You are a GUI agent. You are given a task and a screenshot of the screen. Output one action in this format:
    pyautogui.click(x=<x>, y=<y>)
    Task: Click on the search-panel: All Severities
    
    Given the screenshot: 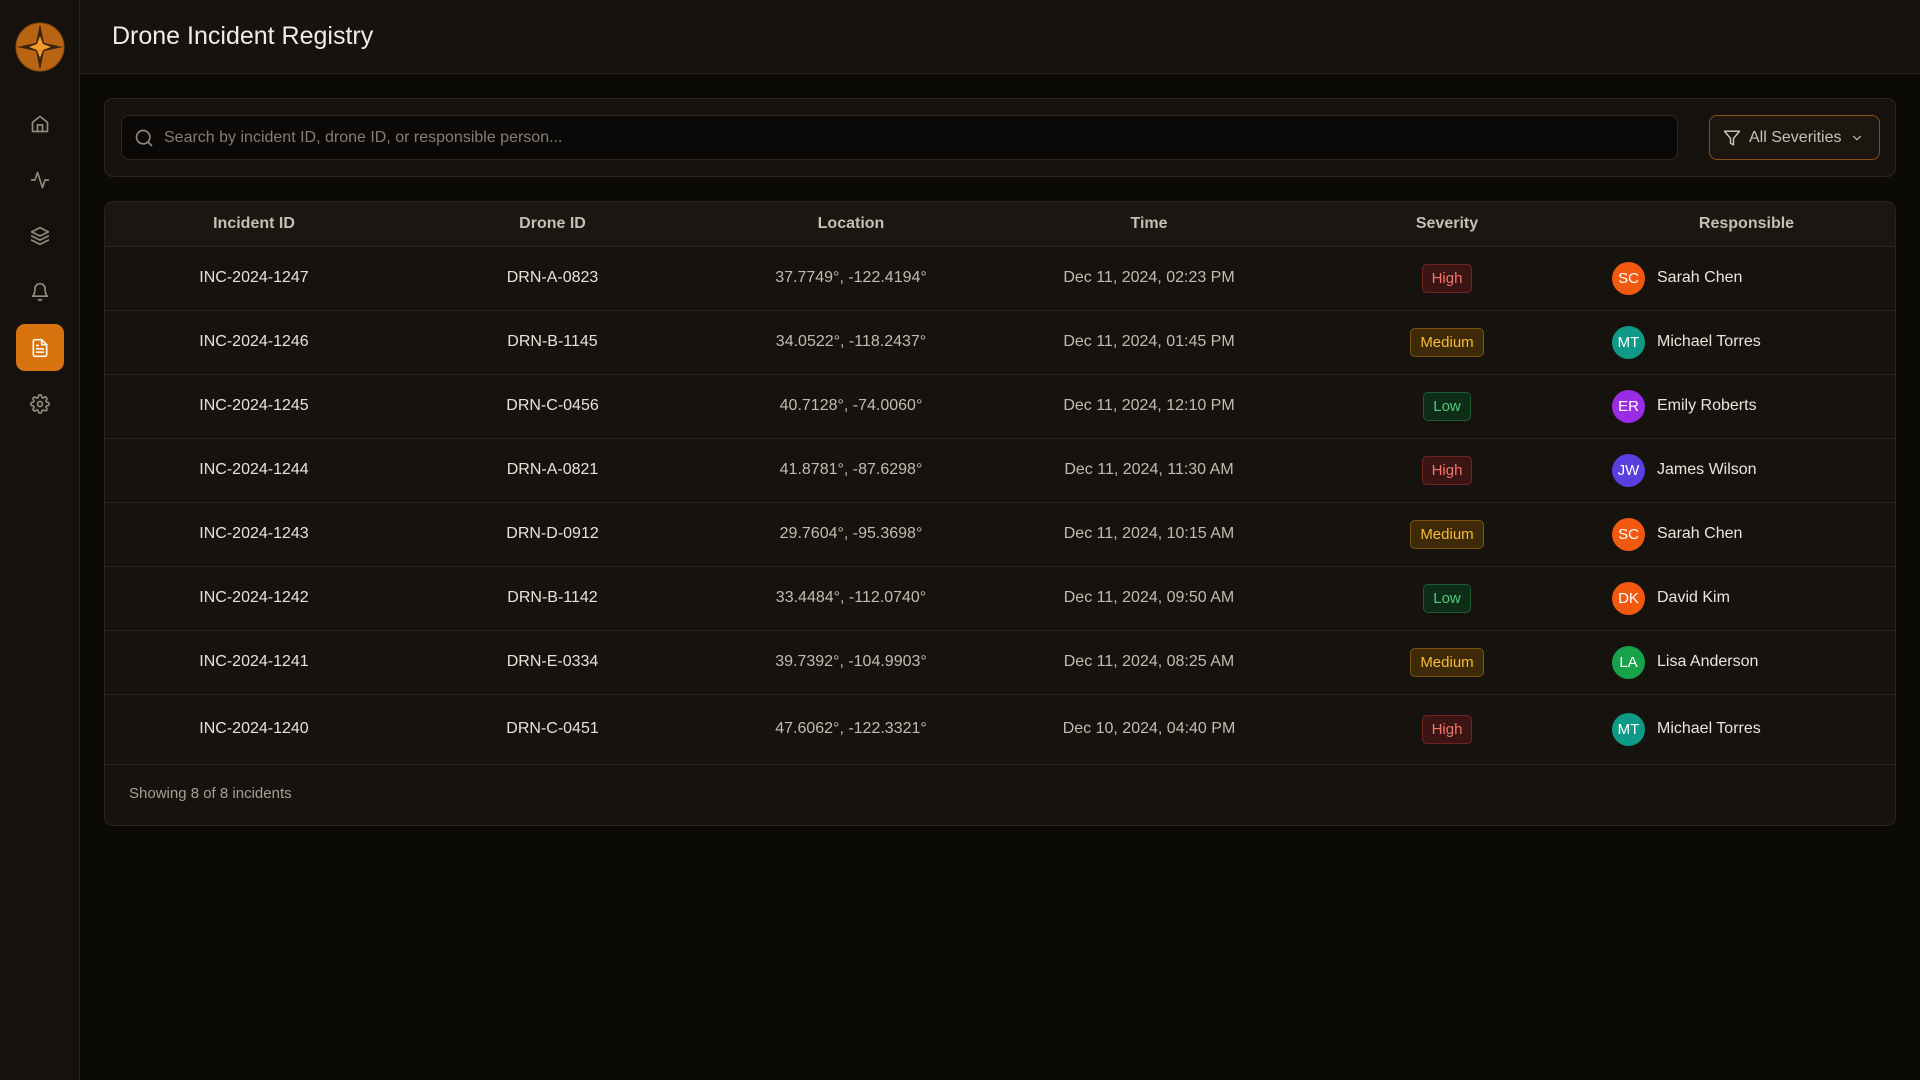 What is the action you would take?
    pyautogui.click(x=1000, y=137)
    